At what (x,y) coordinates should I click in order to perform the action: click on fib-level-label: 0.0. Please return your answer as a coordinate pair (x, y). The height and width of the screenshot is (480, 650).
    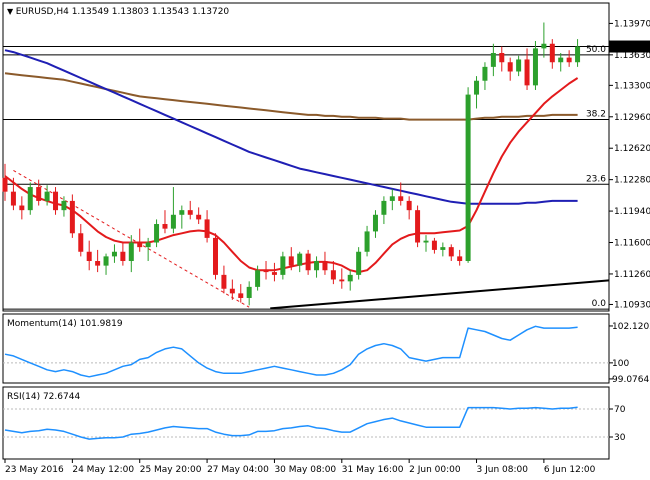
    Looking at the image, I should click on (599, 304).